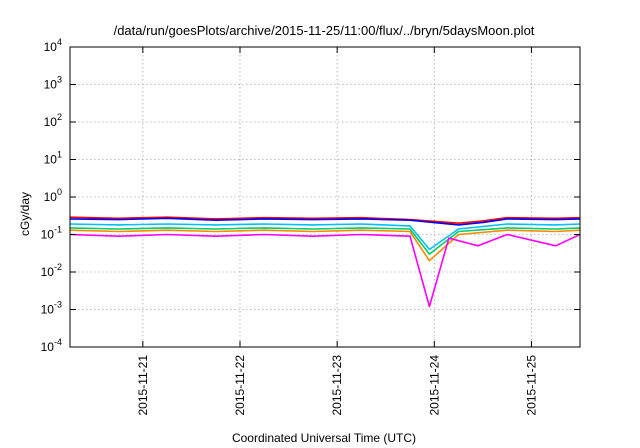 This screenshot has height=448, width=640. Describe the element at coordinates (51, 308) in the screenshot. I see `y-tick-label: 10⁻³` at that location.